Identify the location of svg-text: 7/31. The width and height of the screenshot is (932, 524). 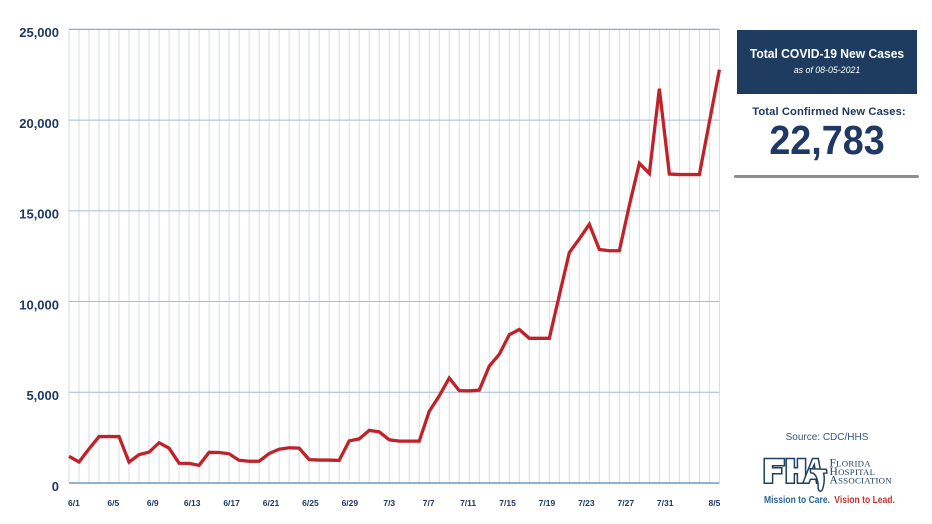
(665, 503).